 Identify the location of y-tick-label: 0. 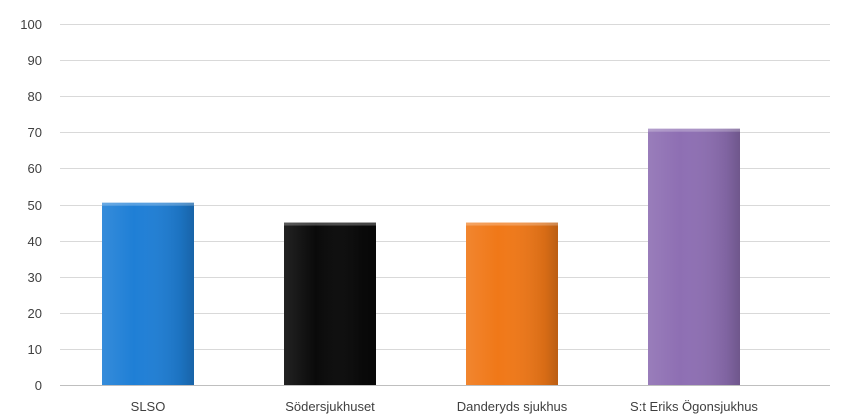
(38, 385).